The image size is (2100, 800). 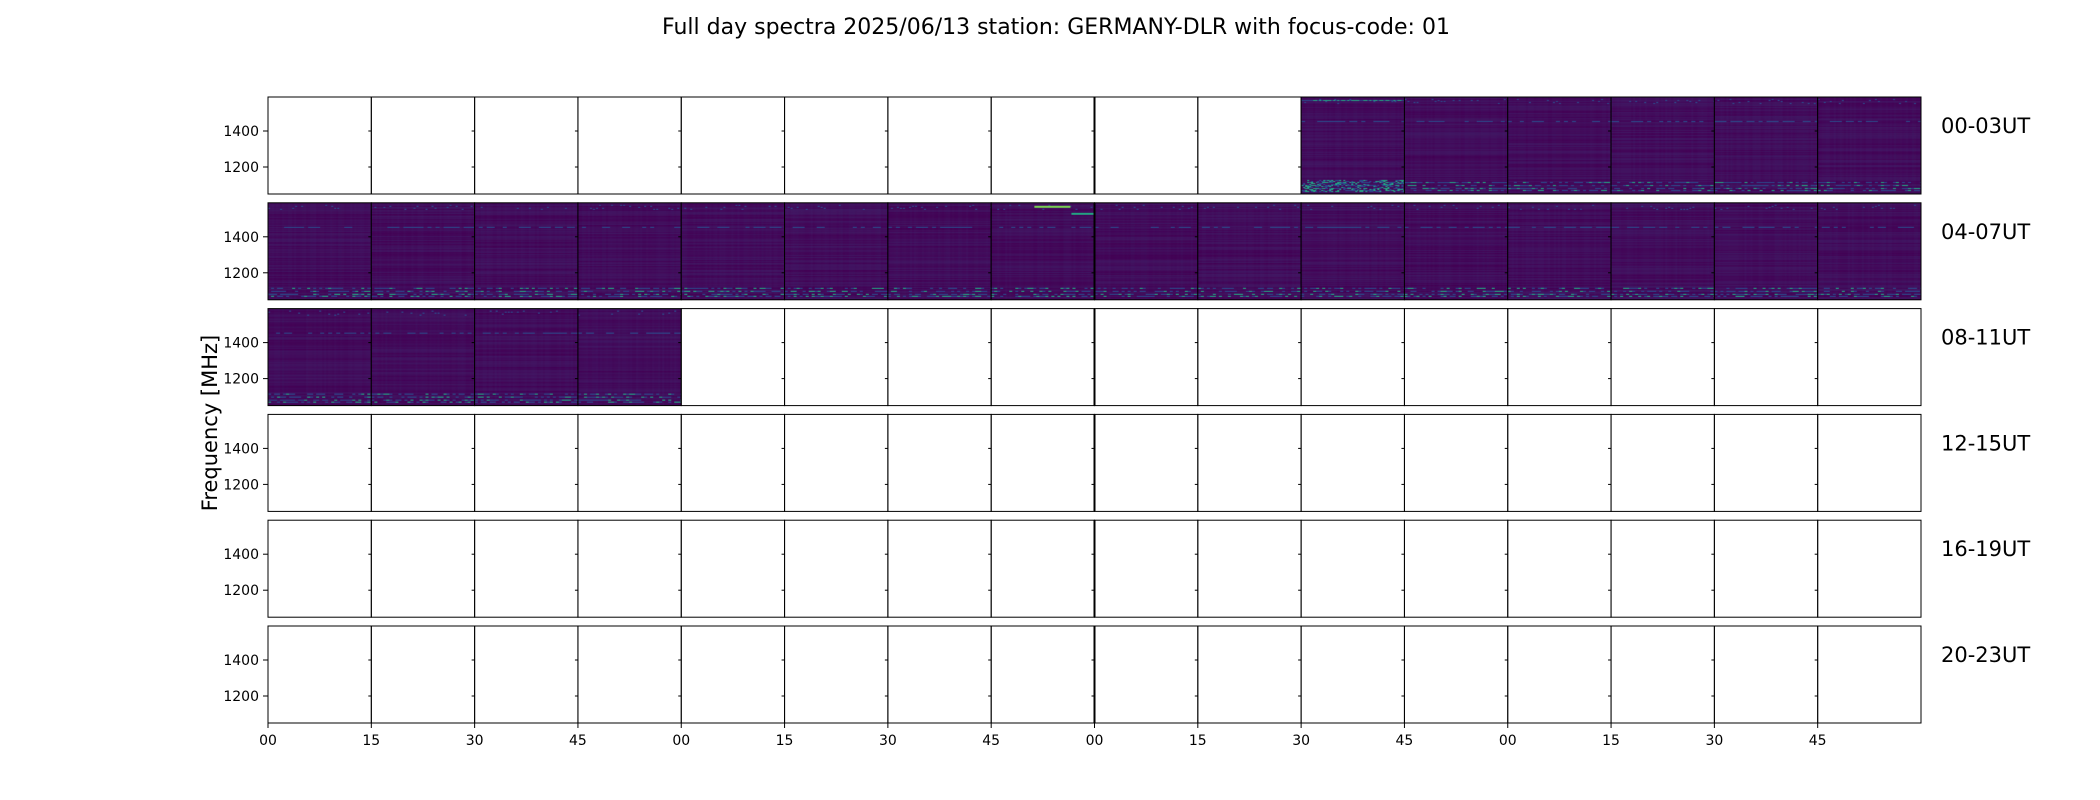 I want to click on spectra-row: 1400 1200 16-19UT, so click(x=1126, y=568).